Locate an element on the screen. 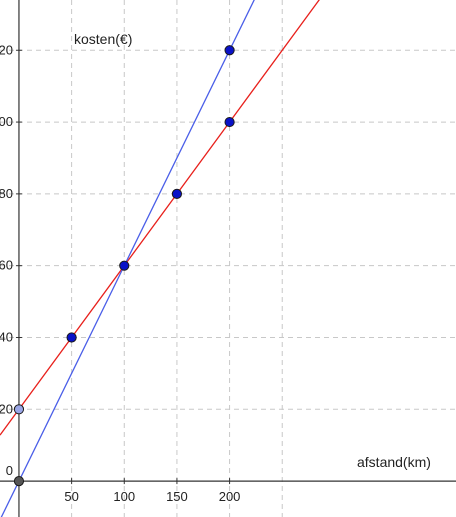 This screenshot has height=517, width=456. y-tick-label: 80 is located at coordinates (6, 193).